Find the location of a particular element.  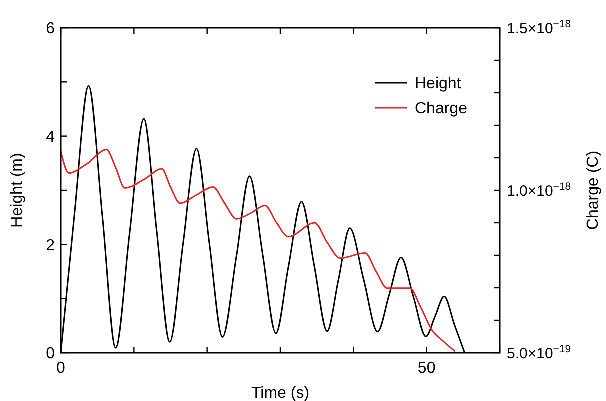

legend-label: Height is located at coordinates (438, 84).